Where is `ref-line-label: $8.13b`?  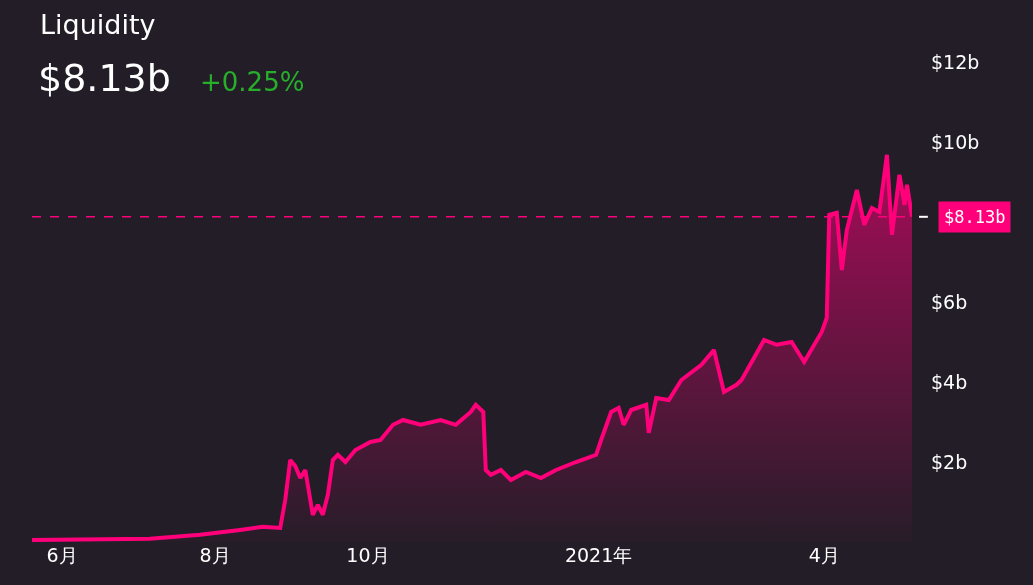 ref-line-label: $8.13b is located at coordinates (975, 217).